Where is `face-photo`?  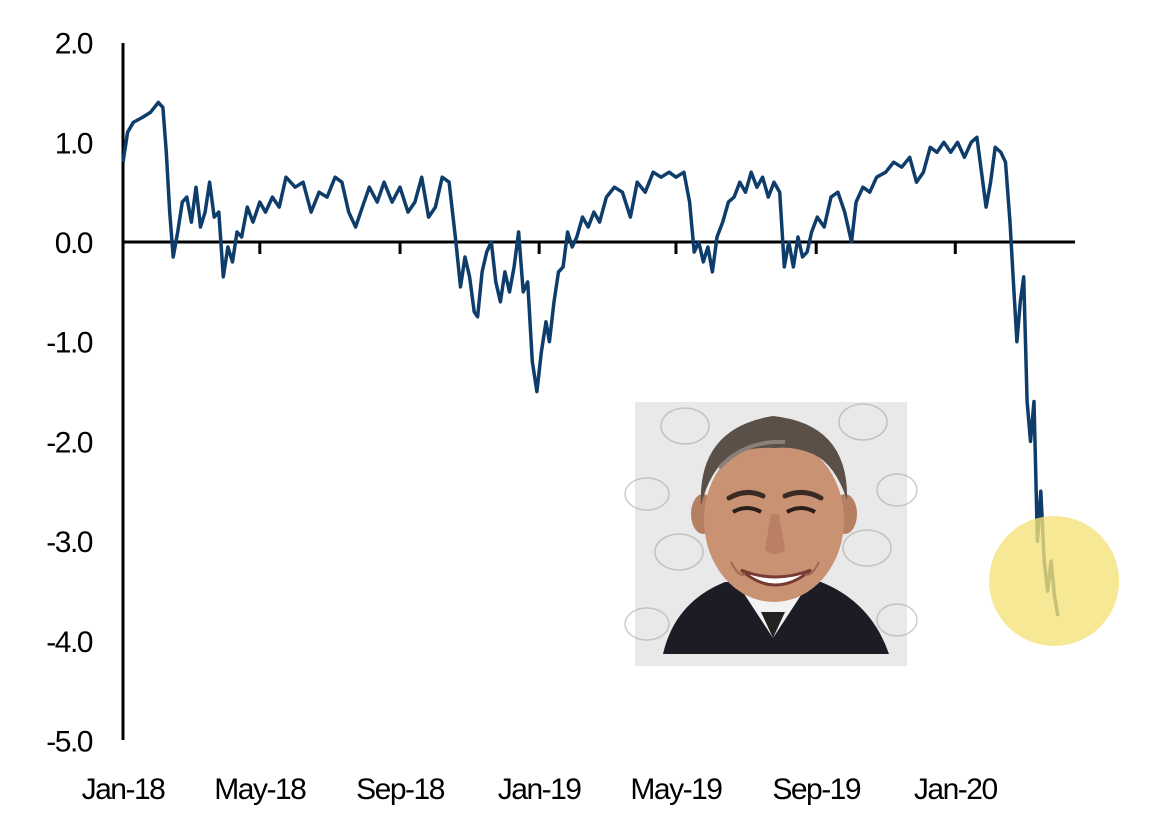 face-photo is located at coordinates (771, 534).